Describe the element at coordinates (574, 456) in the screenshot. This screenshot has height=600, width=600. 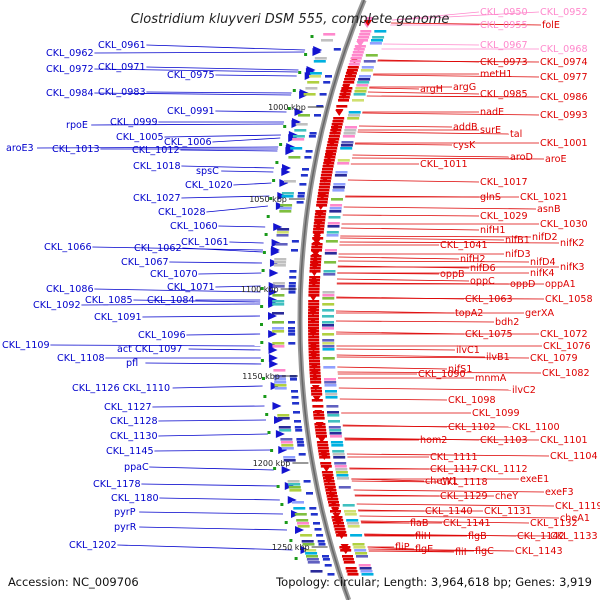
I see `gene-label-right: CKL_1104` at that location.